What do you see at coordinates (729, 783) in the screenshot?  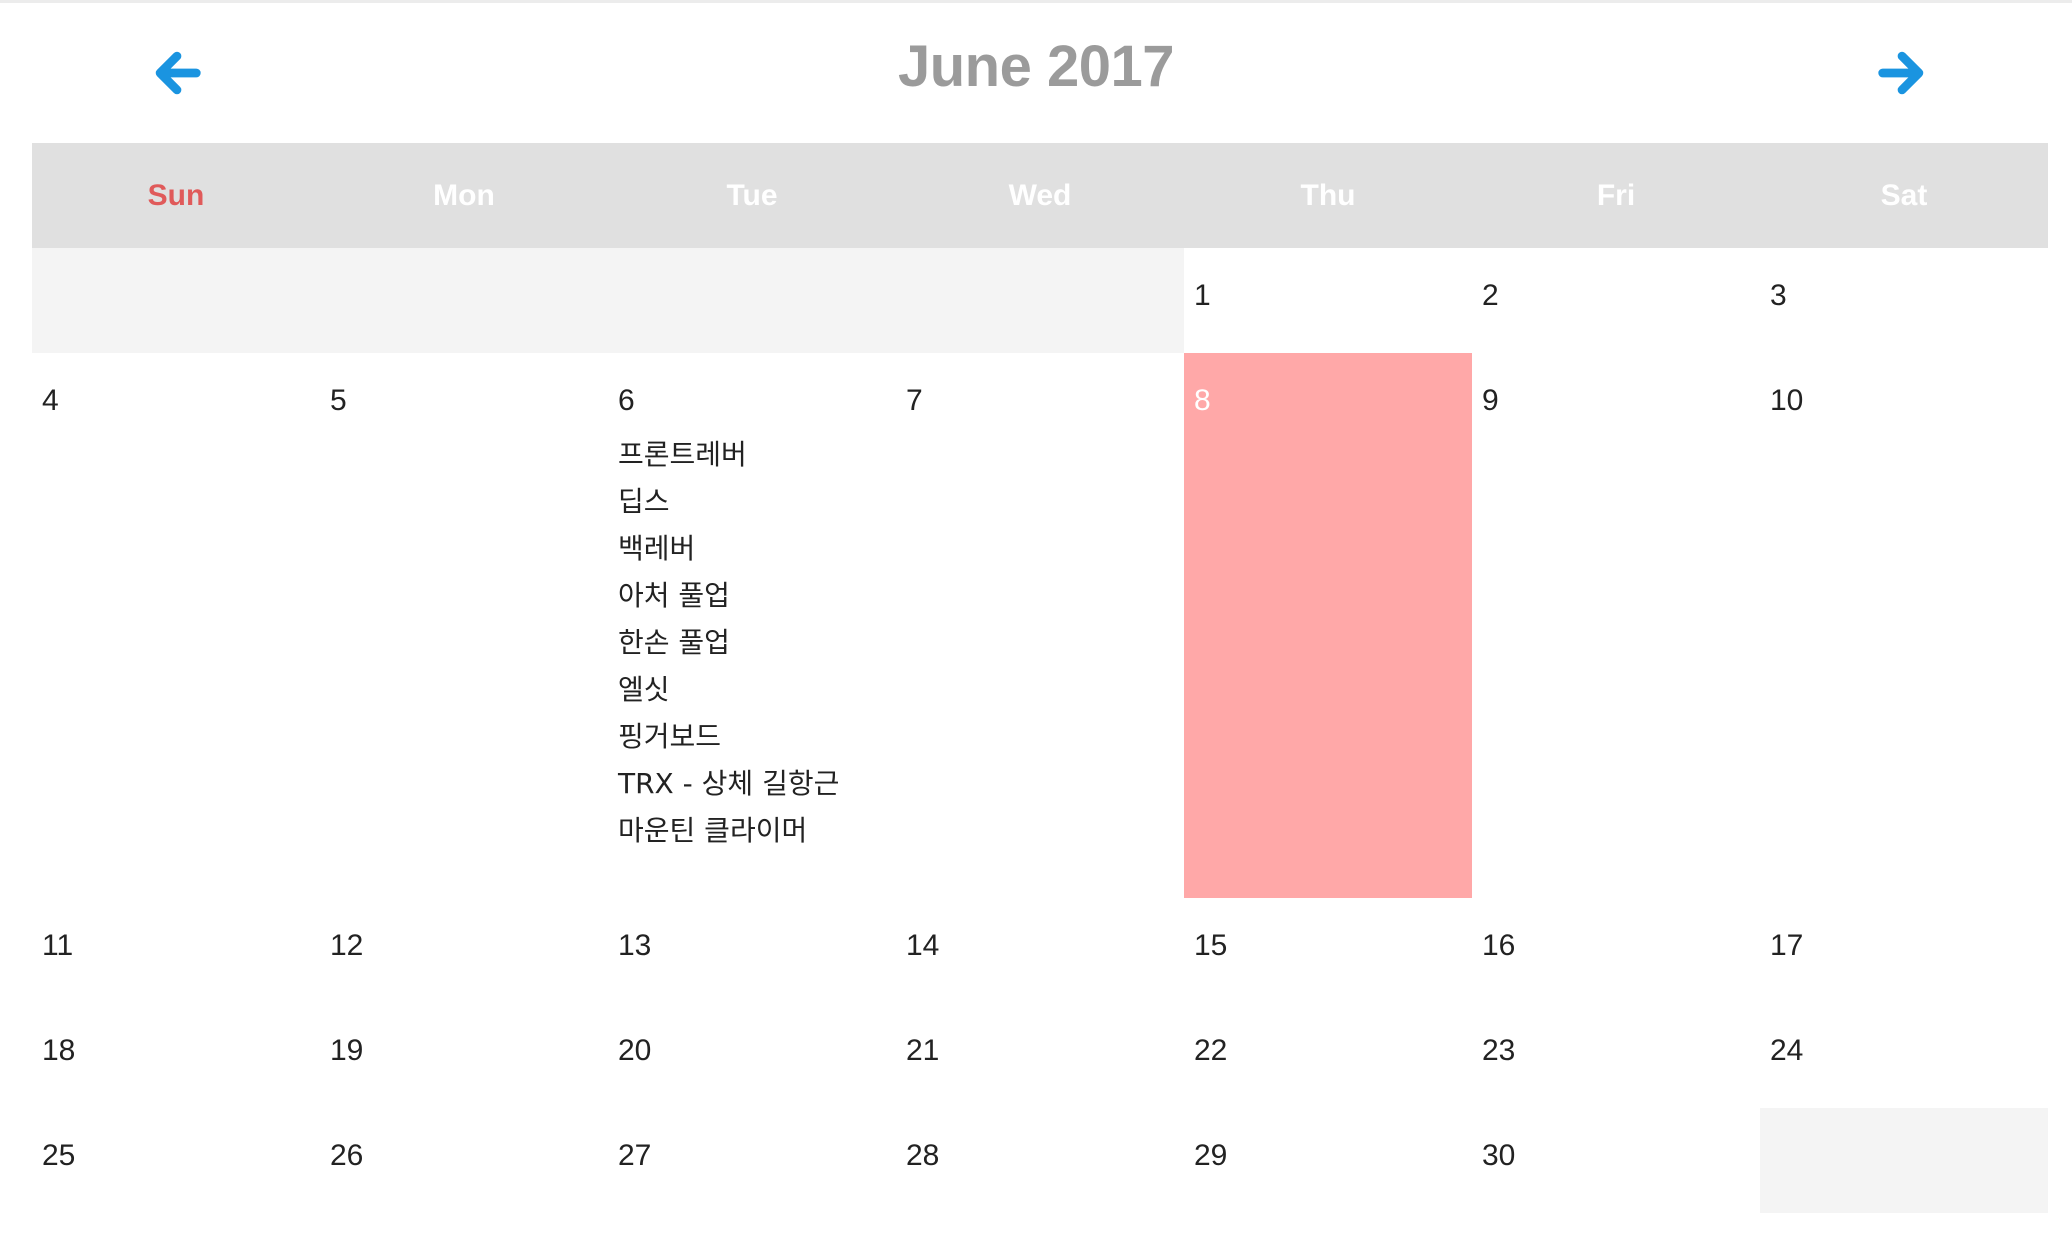 I see `event-item: TRX - 상체 길항근` at bounding box center [729, 783].